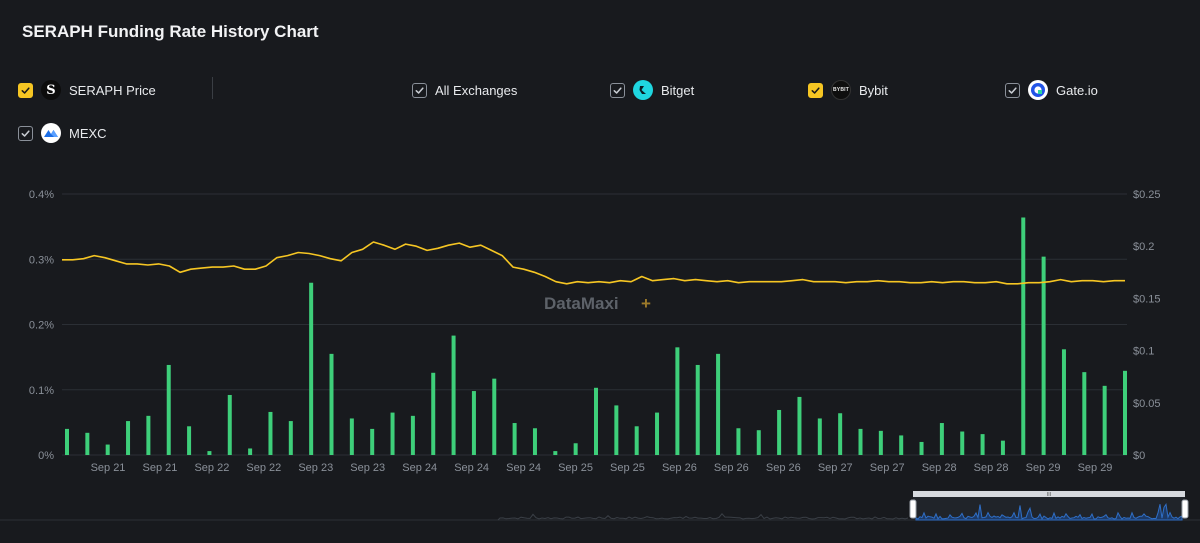 The image size is (1200, 543). I want to click on left-axis-tick-label: 0.2%, so click(41, 326).